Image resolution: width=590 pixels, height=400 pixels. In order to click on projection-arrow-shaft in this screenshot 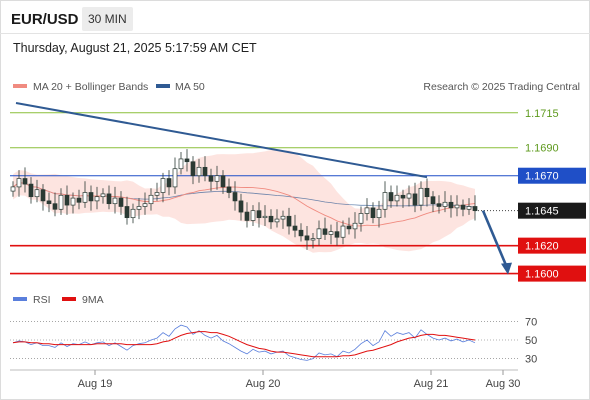, I will do `click(495, 239)`.